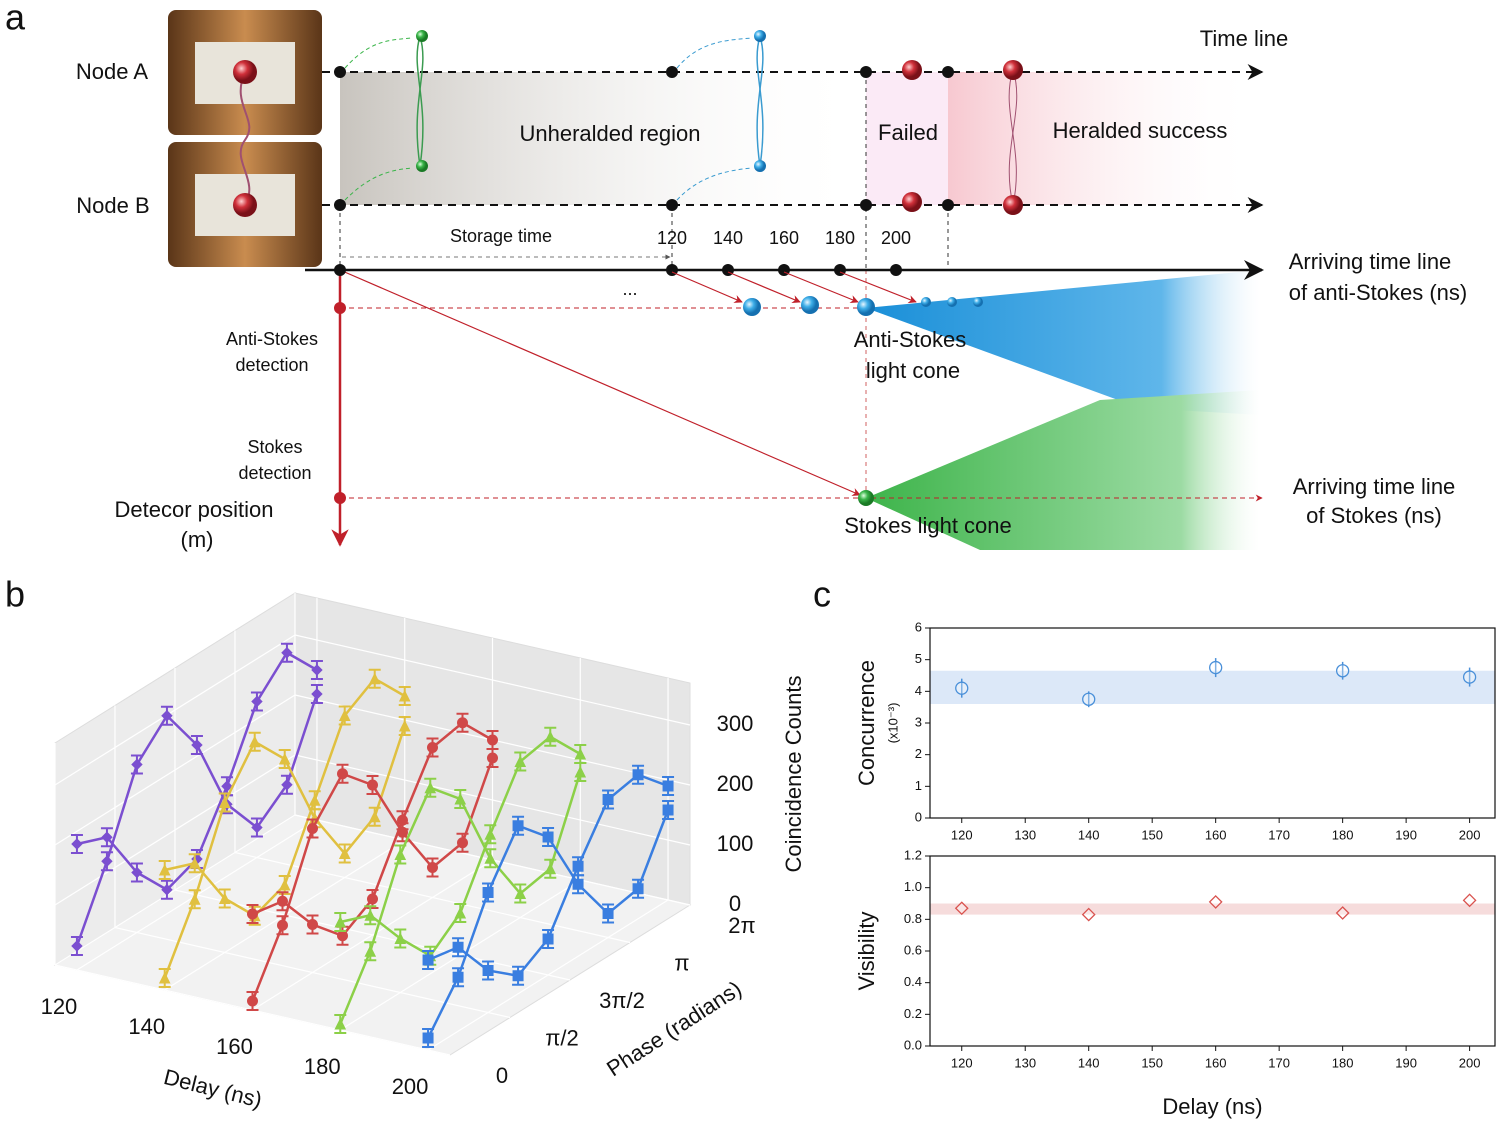 The height and width of the screenshot is (1125, 1500). Describe the element at coordinates (908, 132) in the screenshot. I see `label: Failed` at that location.